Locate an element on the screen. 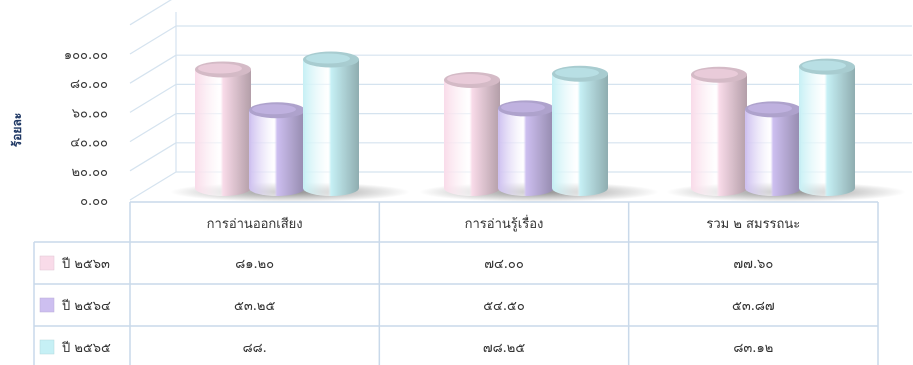  legend-label: ปี ๒๕๖๓ is located at coordinates (85, 264).